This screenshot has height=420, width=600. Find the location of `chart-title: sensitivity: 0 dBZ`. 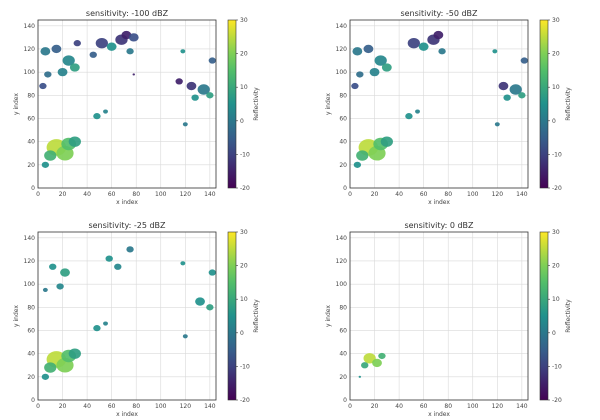

chart-title: sensitivity: 0 dBZ is located at coordinates (439, 225).